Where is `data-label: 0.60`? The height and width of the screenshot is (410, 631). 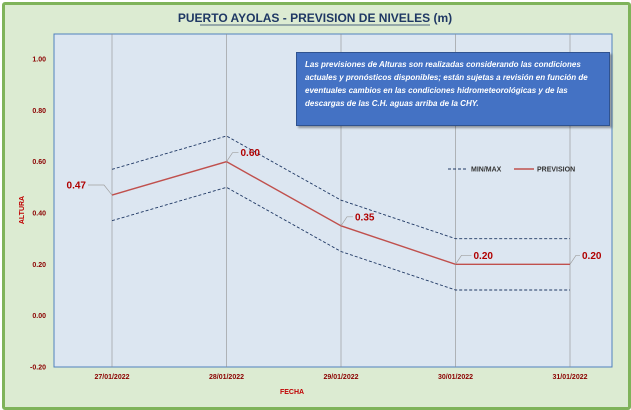 data-label: 0.60 is located at coordinates (251, 153).